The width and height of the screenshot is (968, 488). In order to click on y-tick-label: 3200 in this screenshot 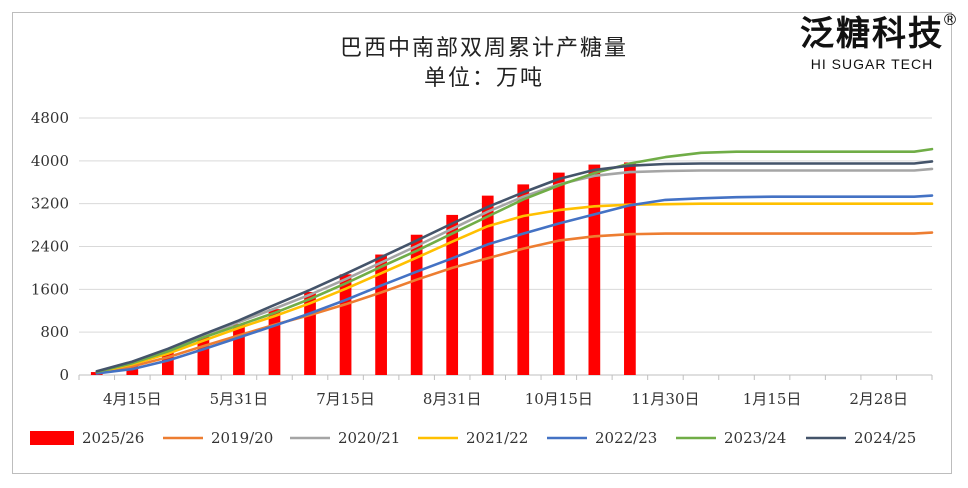, I will do `click(50, 204)`.